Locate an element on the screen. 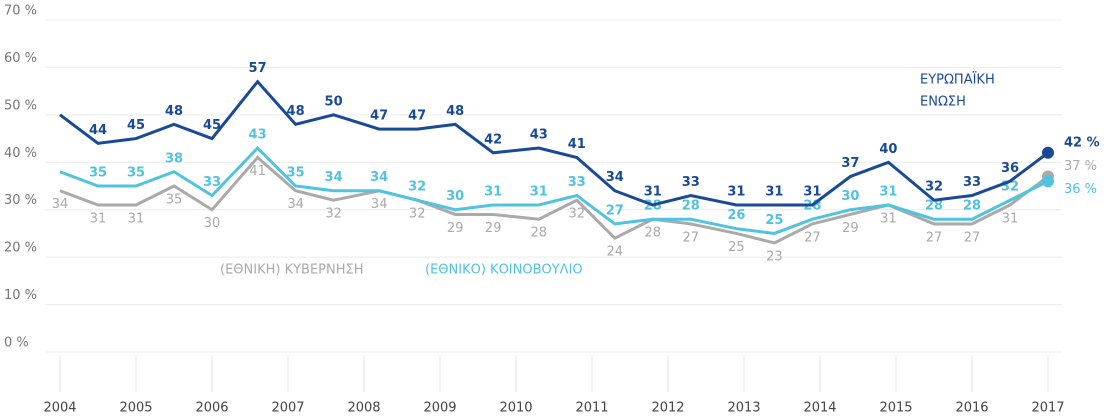  annotation: (ΕΘΝΙΚΗ) ΚΥΒΕΡΝΗΣΗ is located at coordinates (292, 270).